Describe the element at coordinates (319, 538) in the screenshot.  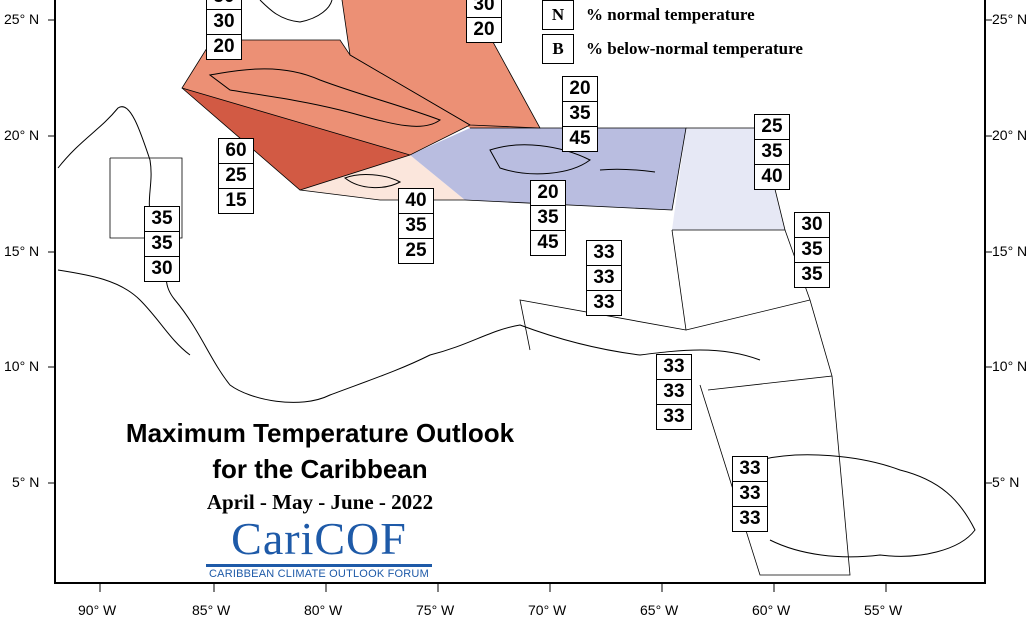
I see `logo-word: CariCOF` at that location.